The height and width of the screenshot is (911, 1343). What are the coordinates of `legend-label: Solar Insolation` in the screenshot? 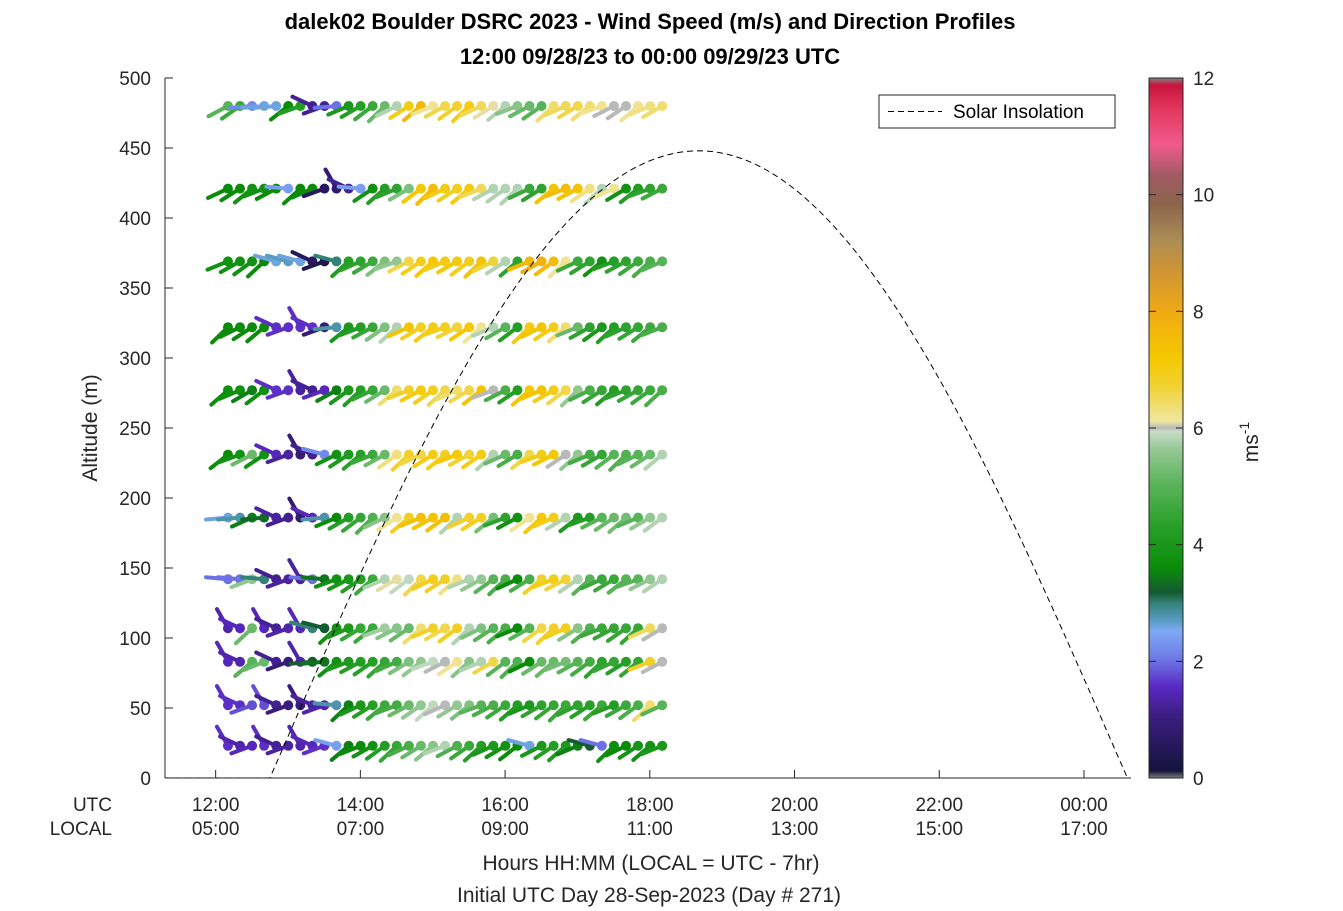 It's located at (1018, 112).